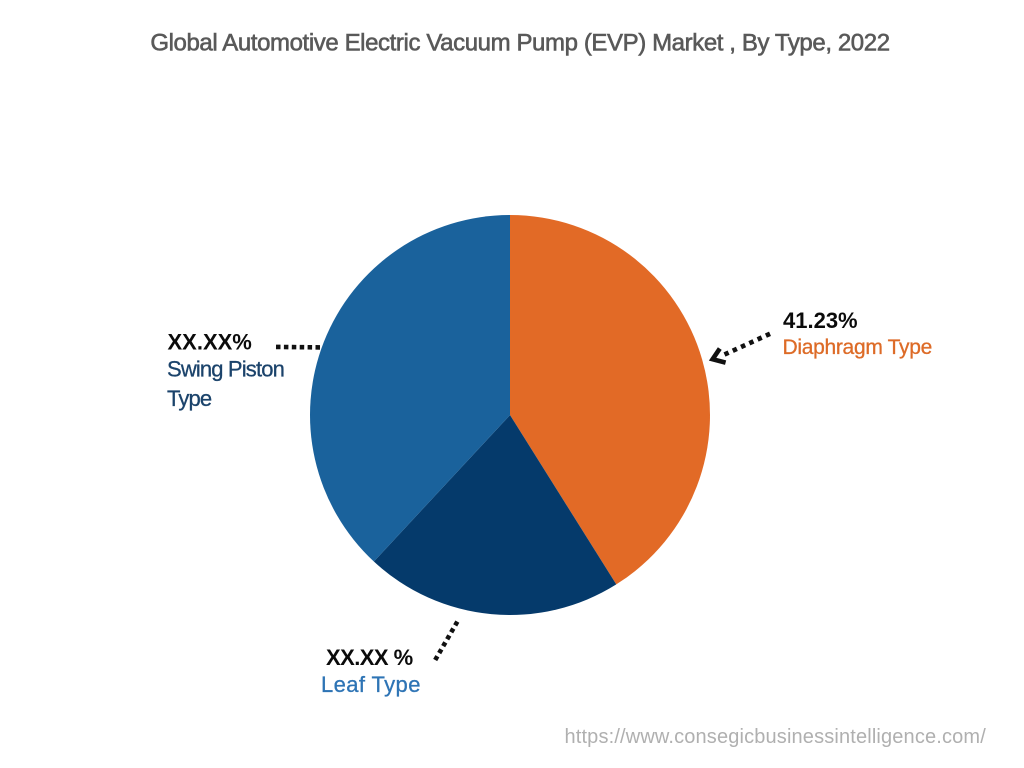 The width and height of the screenshot is (1024, 768). Describe the element at coordinates (820, 320) in the screenshot. I see `svg-text: 41.23%` at that location.